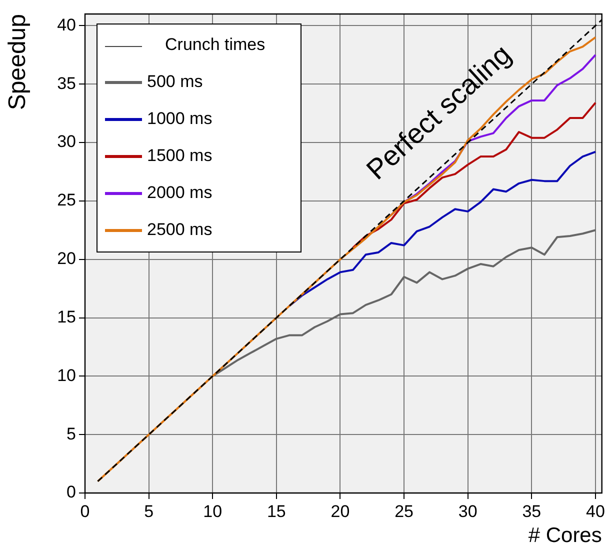  I want to click on y-tick-label: 25, so click(66, 200).